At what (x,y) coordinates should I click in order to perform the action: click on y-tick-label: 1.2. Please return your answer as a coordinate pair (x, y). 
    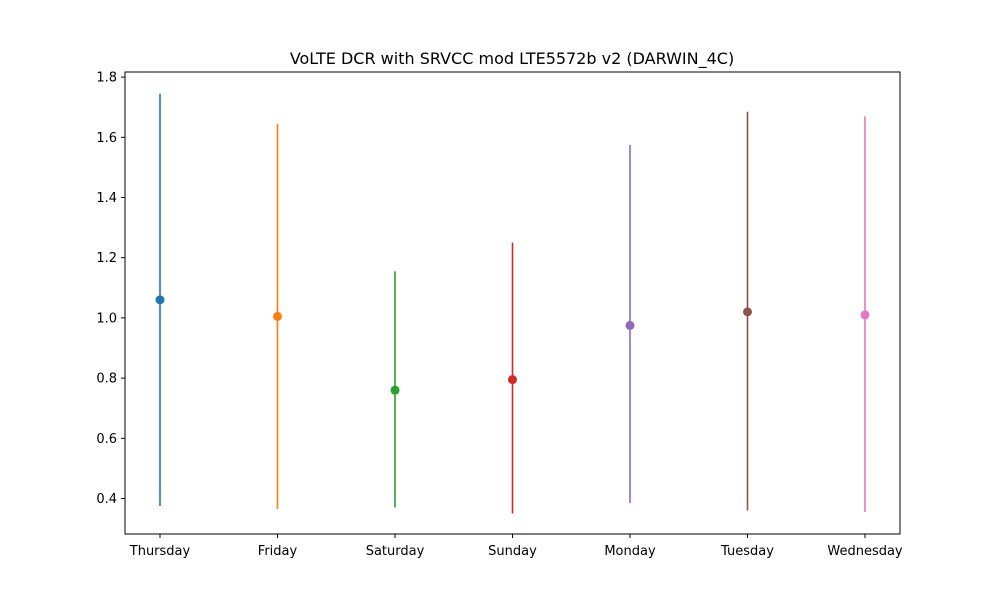
    Looking at the image, I should click on (106, 258).